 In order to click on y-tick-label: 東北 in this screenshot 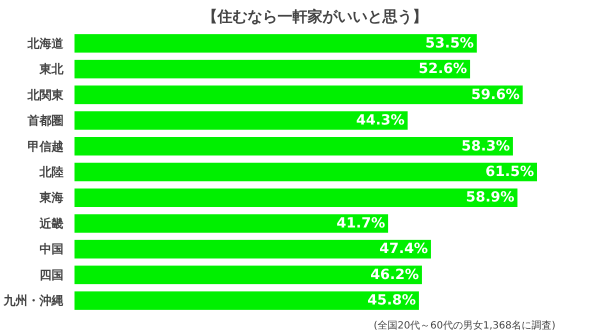, I will do `click(51, 69)`.